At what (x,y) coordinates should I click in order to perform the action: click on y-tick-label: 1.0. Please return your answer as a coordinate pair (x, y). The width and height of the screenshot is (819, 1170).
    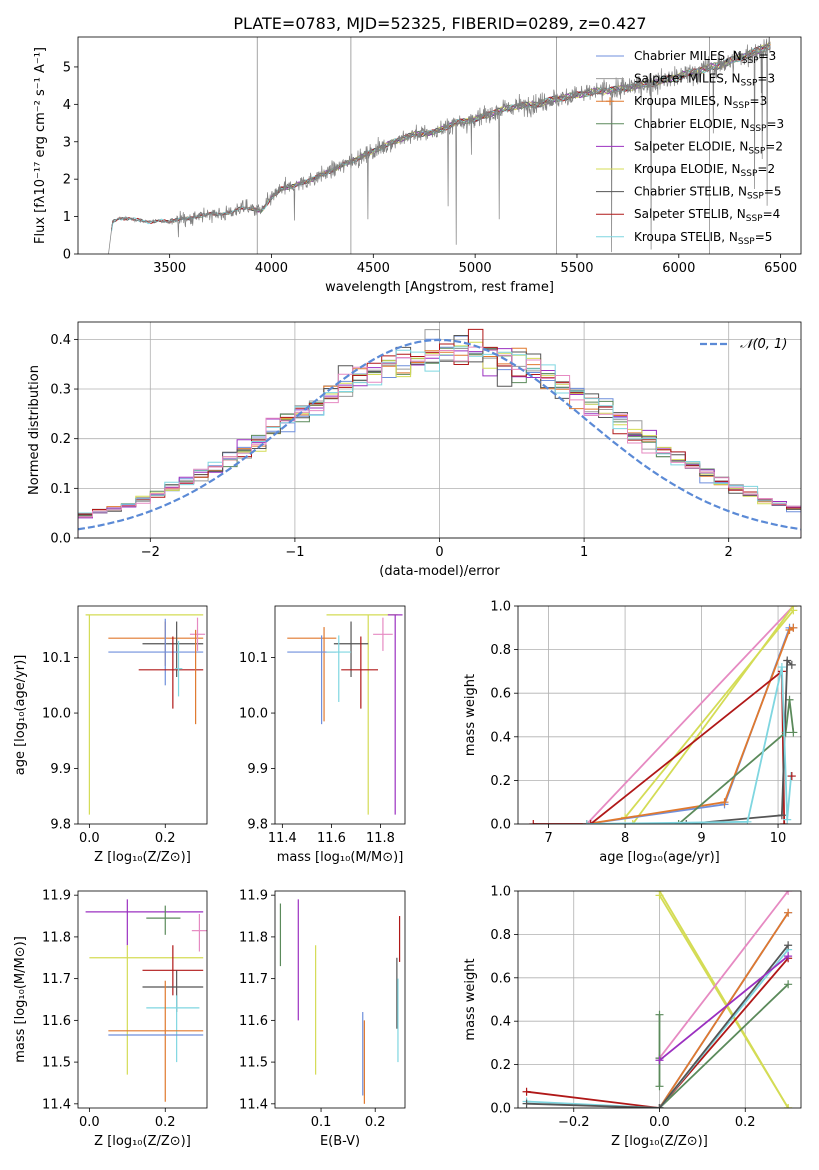
    Looking at the image, I should click on (500, 892).